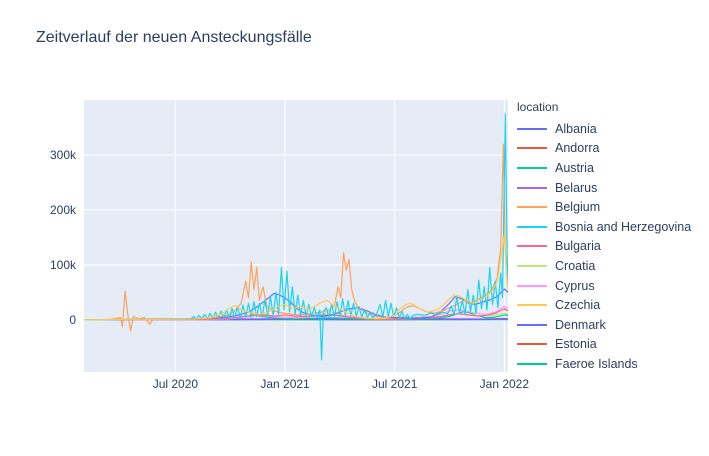 The image size is (709, 456). I want to click on legend-item-cyprus: Cyprus, so click(604, 286).